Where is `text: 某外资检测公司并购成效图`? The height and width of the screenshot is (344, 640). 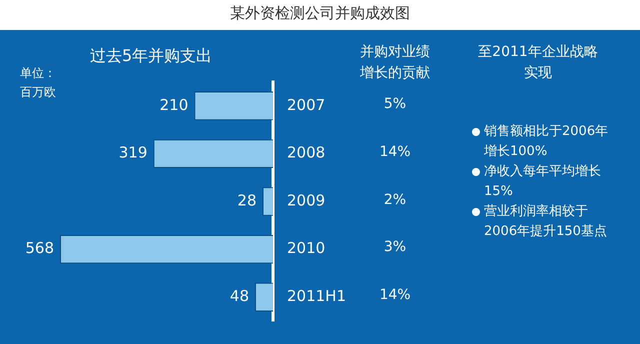
text: 某外资检测公司并购成效图 is located at coordinates (320, 13).